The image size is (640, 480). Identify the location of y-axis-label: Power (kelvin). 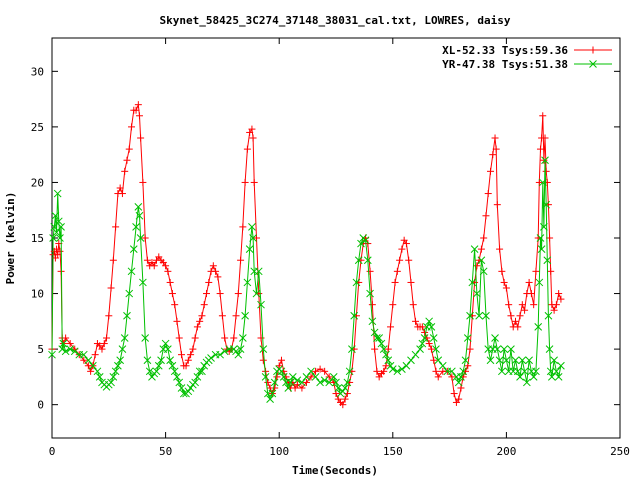
(10, 238).